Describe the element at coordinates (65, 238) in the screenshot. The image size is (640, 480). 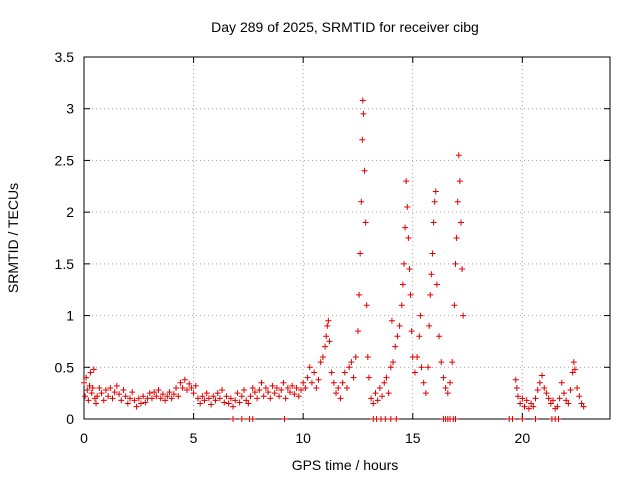
I see `y-tick-labels: 0 0.5 1 1.5 2 2.5 3 3.5` at that location.